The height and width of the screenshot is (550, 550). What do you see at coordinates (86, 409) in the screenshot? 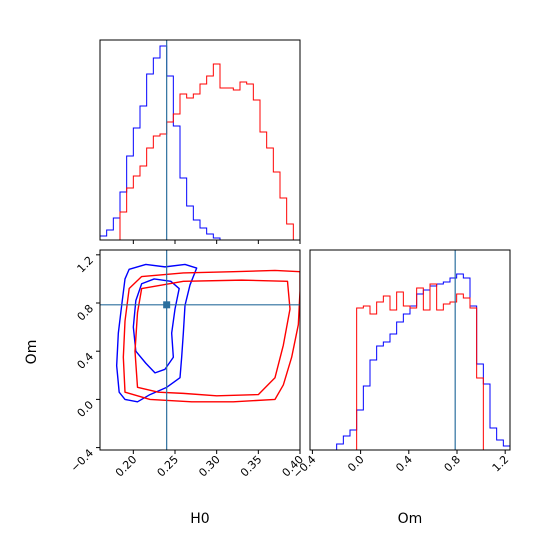
I see `om-tick-label: 0.0` at bounding box center [86, 409].